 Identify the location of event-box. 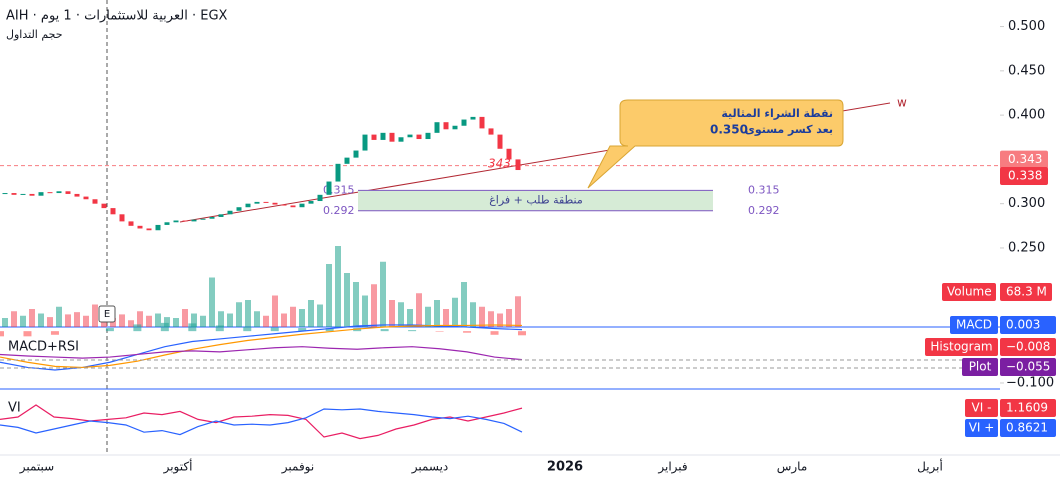
(107, 314).